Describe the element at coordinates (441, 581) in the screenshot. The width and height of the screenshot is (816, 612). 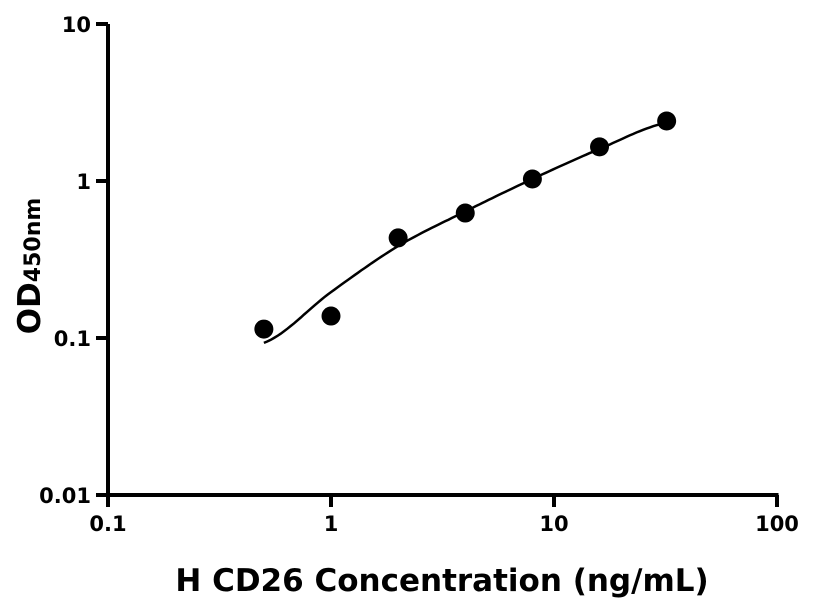
I see `x-axis-label: H CD26 Concentration (ng/mL)` at that location.